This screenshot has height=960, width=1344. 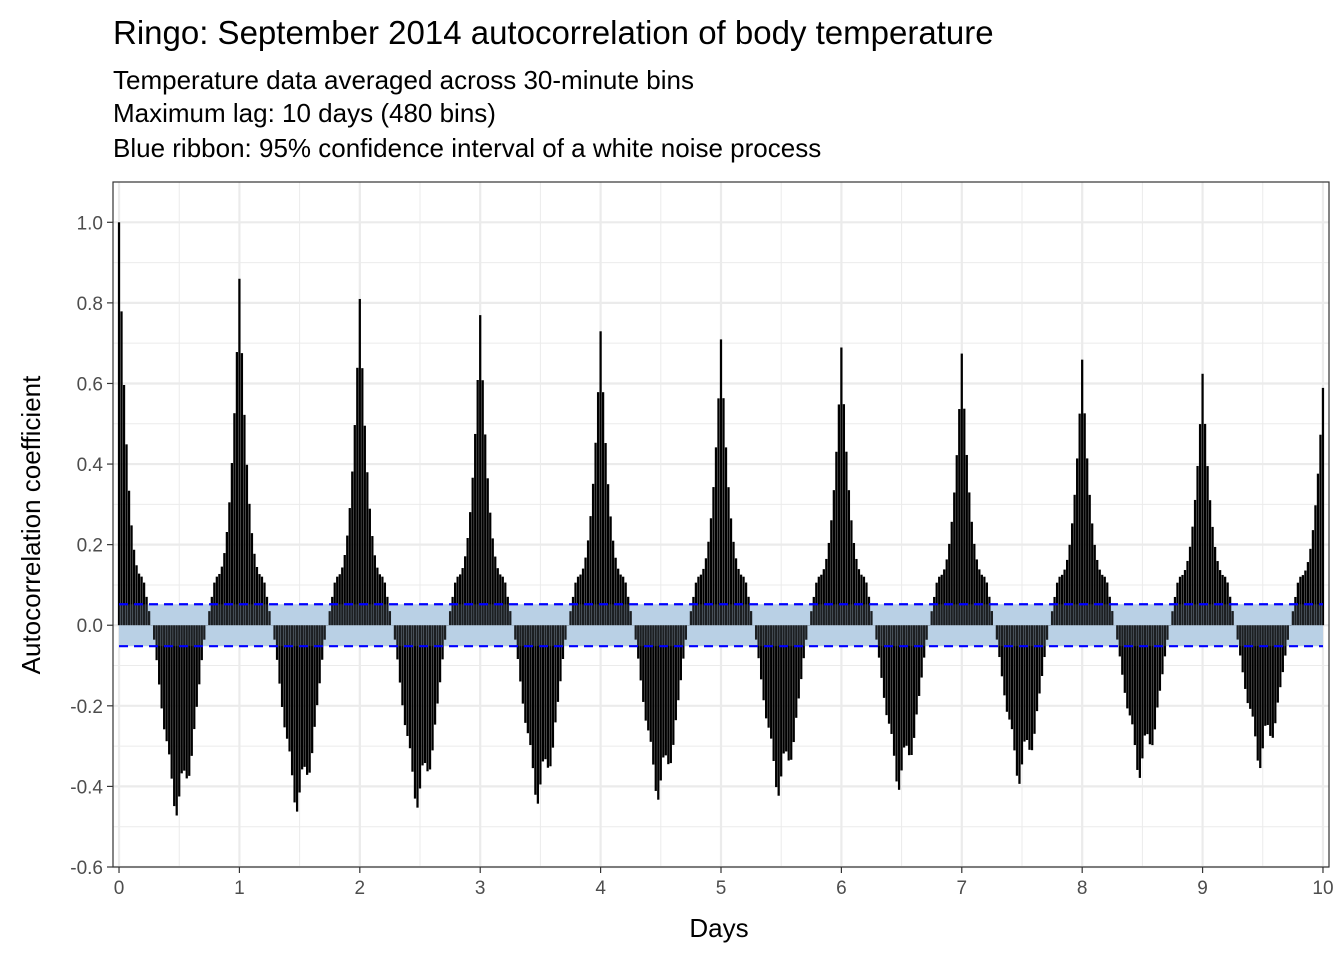 What do you see at coordinates (480, 888) in the screenshot?
I see `x-tick-label: 3` at bounding box center [480, 888].